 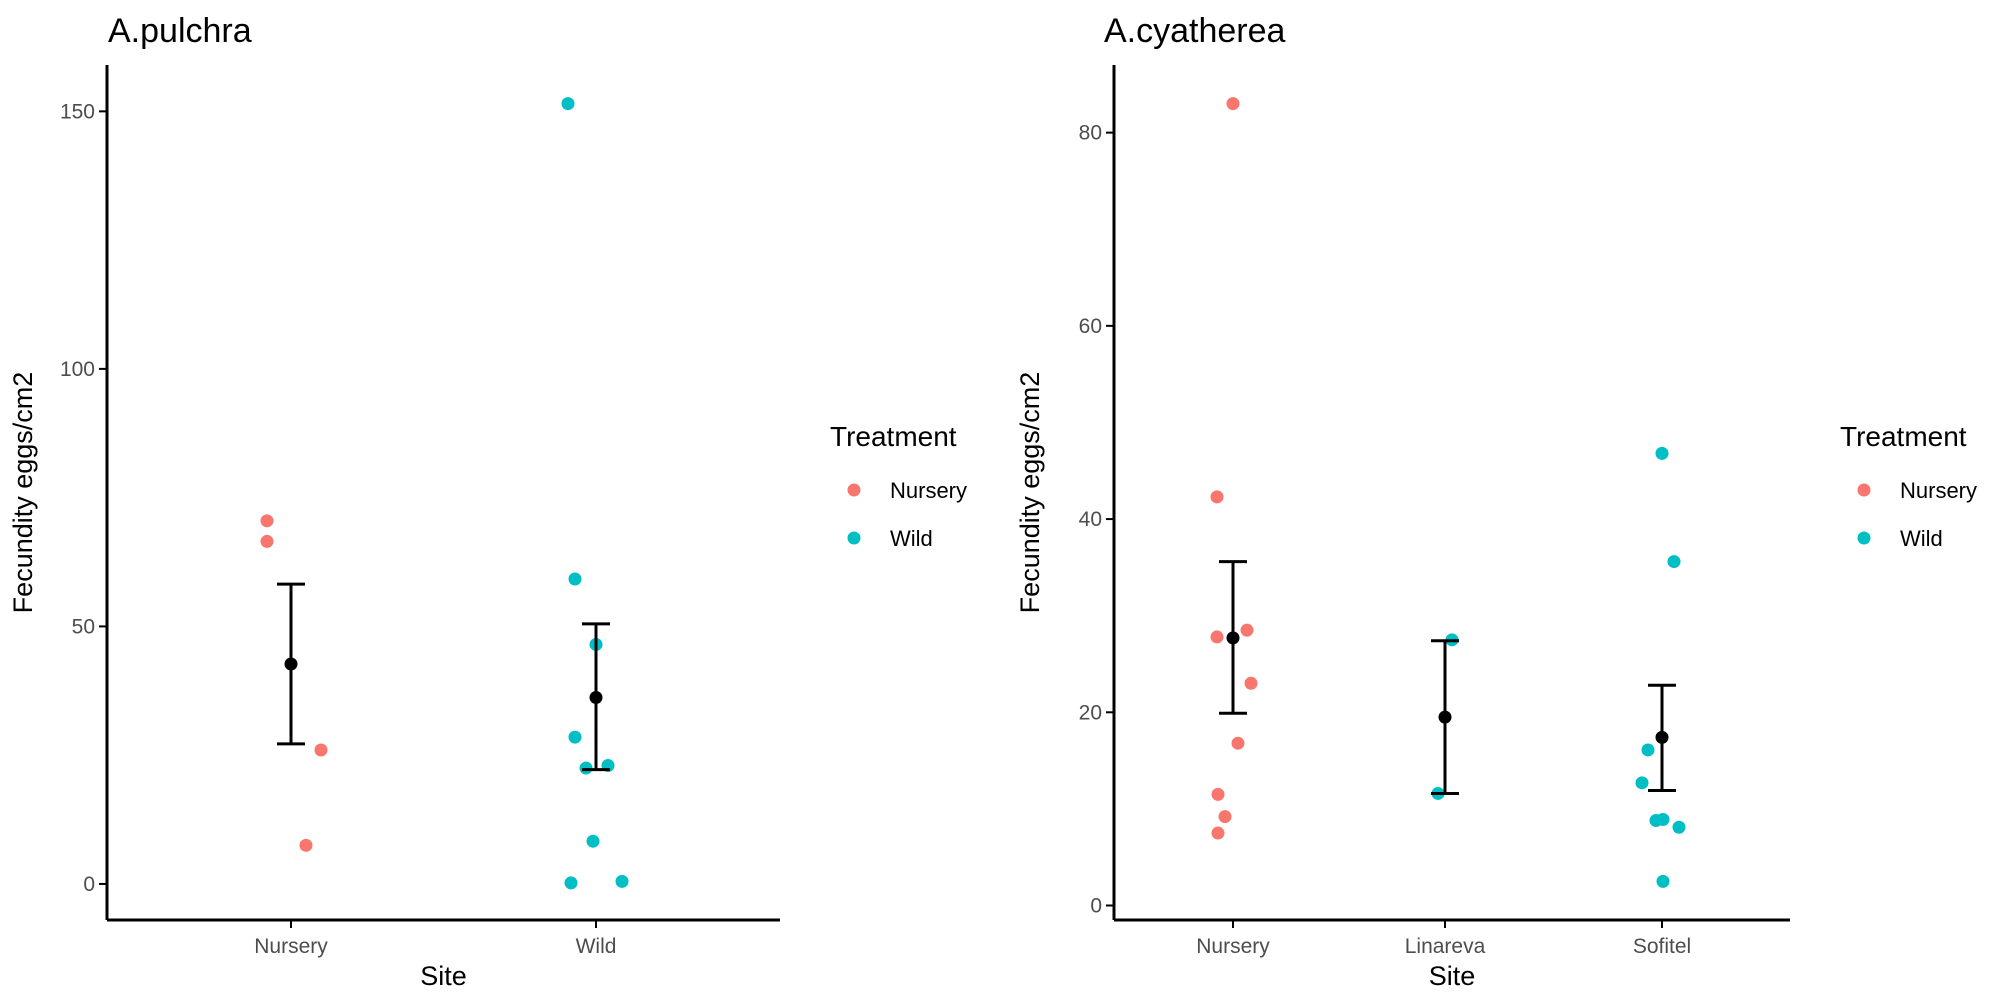 I want to click on x-tick-label: Sofitel, so click(x=1662, y=946).